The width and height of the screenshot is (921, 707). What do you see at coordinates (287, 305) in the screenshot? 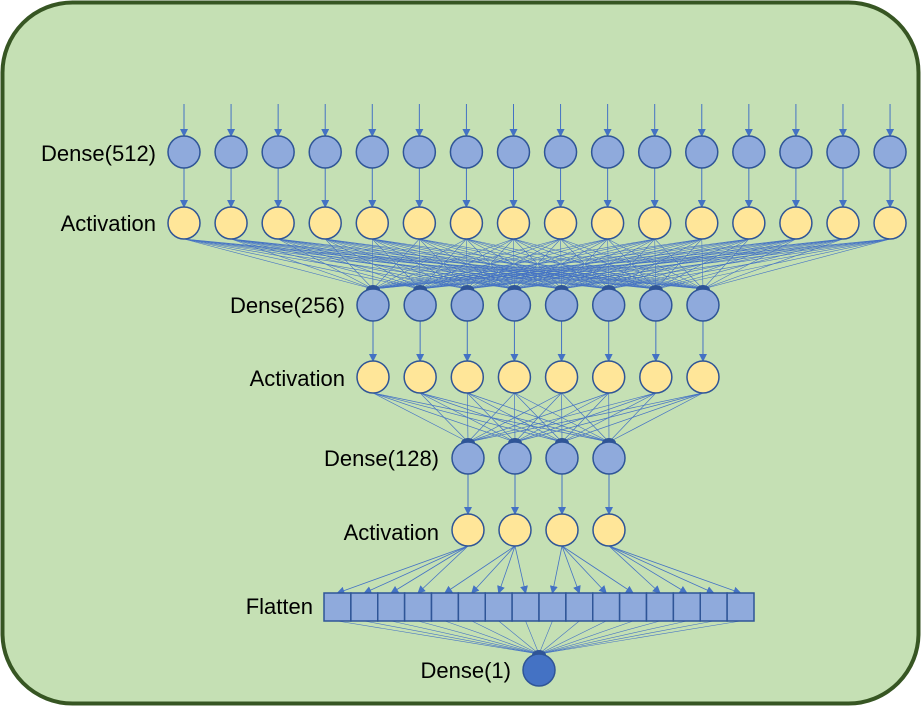
I see `layer-label-dense-256: Dense(256)` at bounding box center [287, 305].